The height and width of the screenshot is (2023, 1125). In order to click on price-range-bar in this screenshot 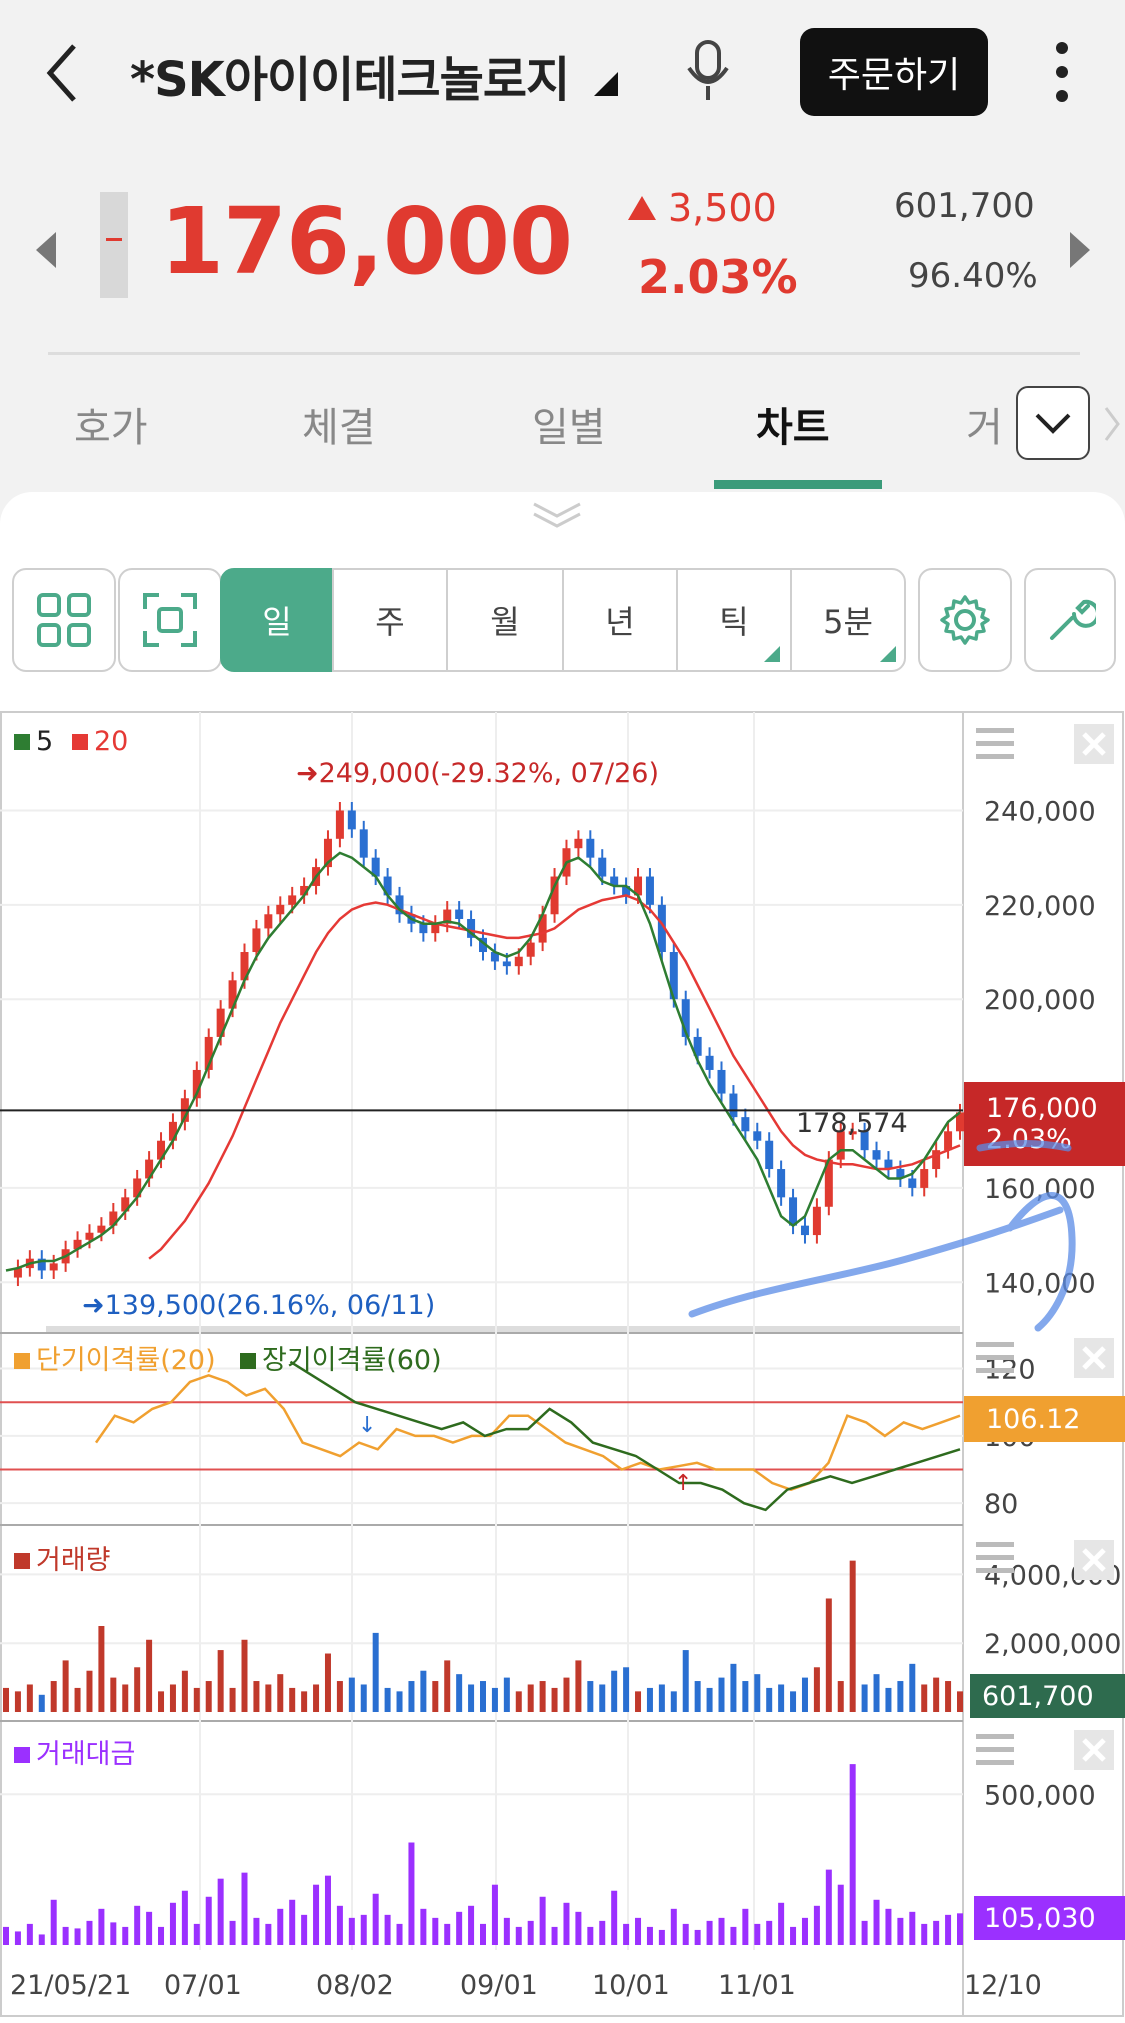, I will do `click(114, 245)`.